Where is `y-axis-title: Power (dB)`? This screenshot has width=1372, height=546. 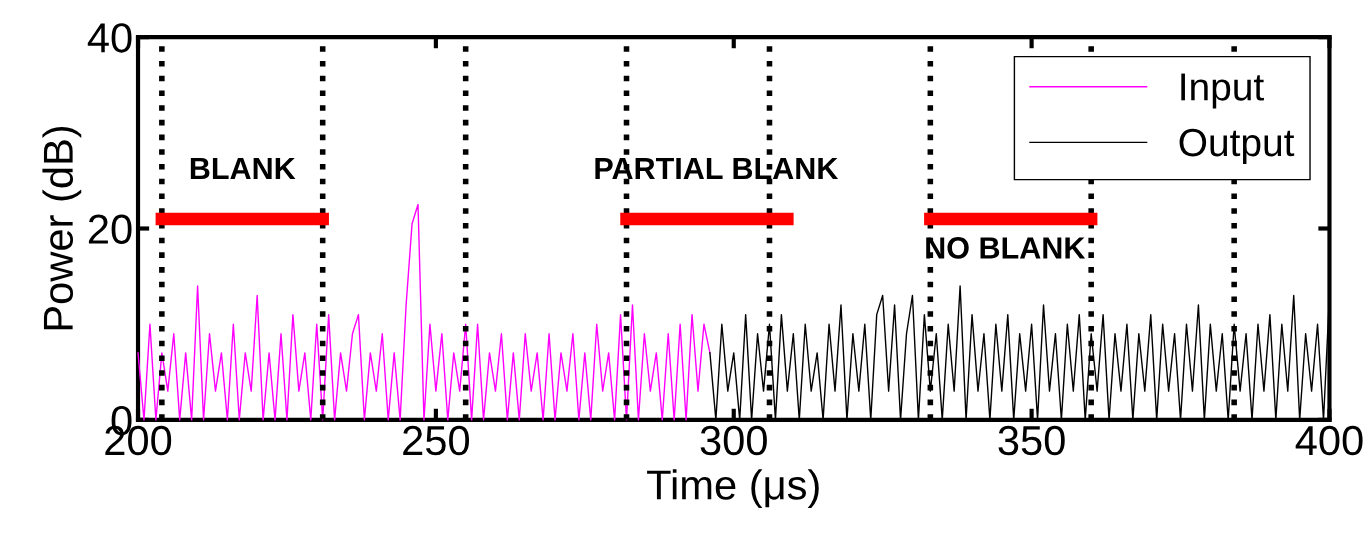 y-axis-title: Power (dB) is located at coordinates (62, 228).